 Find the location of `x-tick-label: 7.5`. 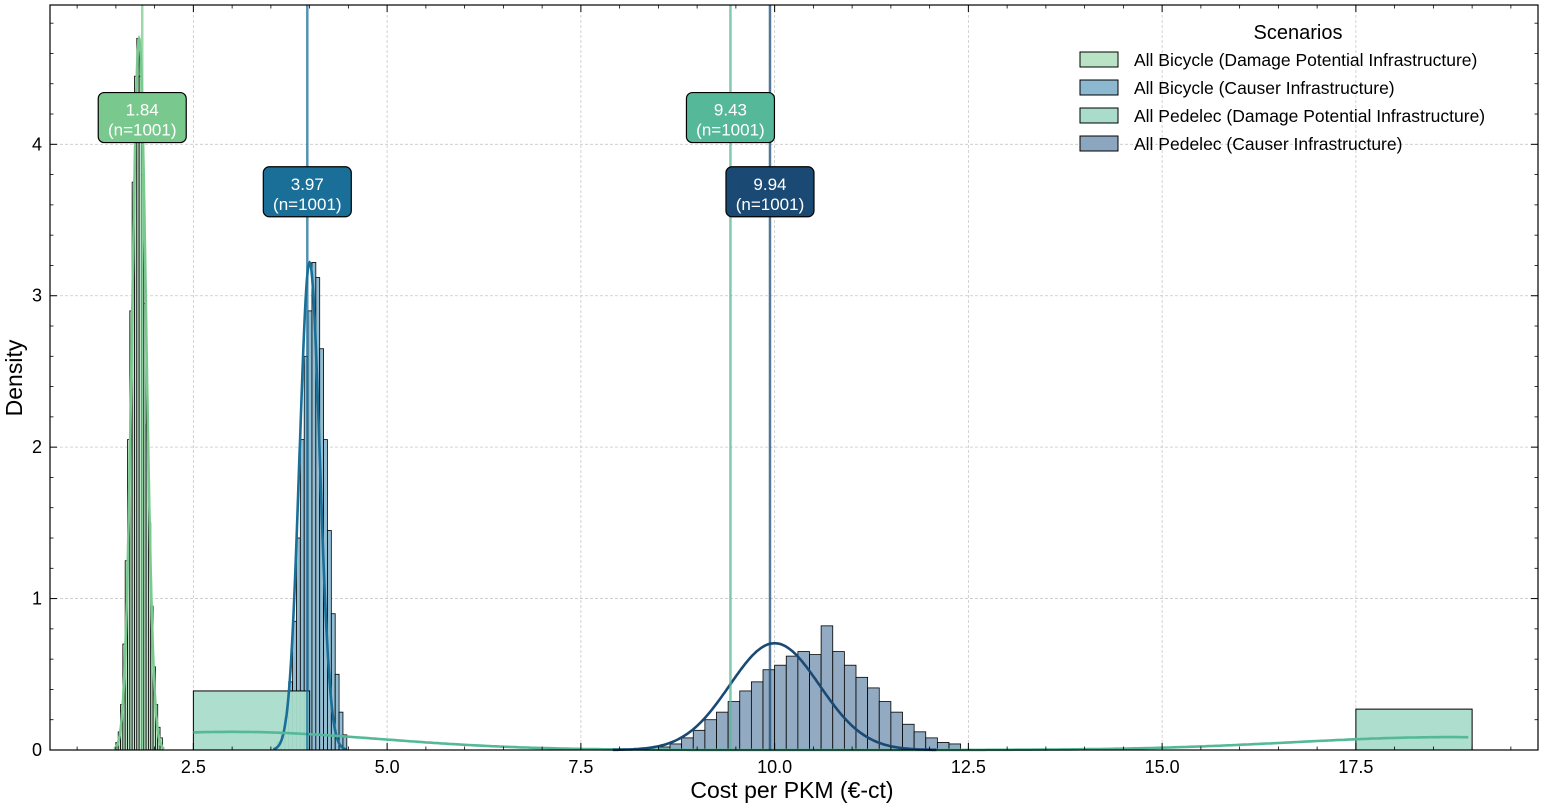

x-tick-label: 7.5 is located at coordinates (580, 767).